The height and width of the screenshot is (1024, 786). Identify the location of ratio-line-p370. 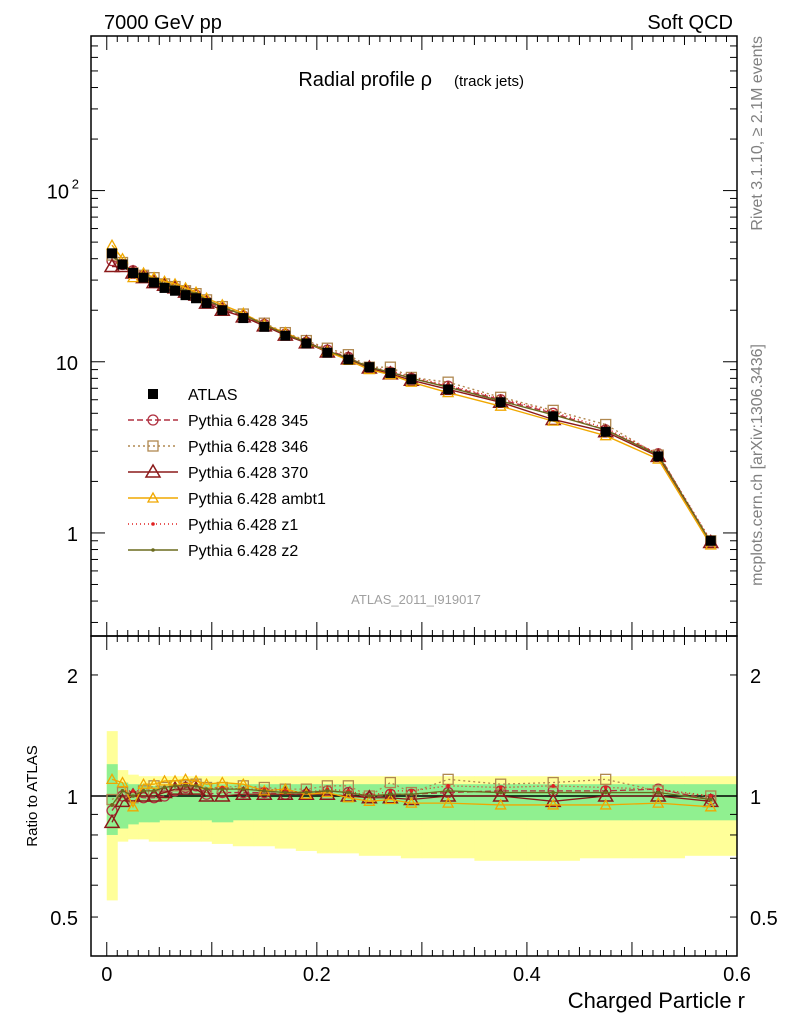
(411, 805).